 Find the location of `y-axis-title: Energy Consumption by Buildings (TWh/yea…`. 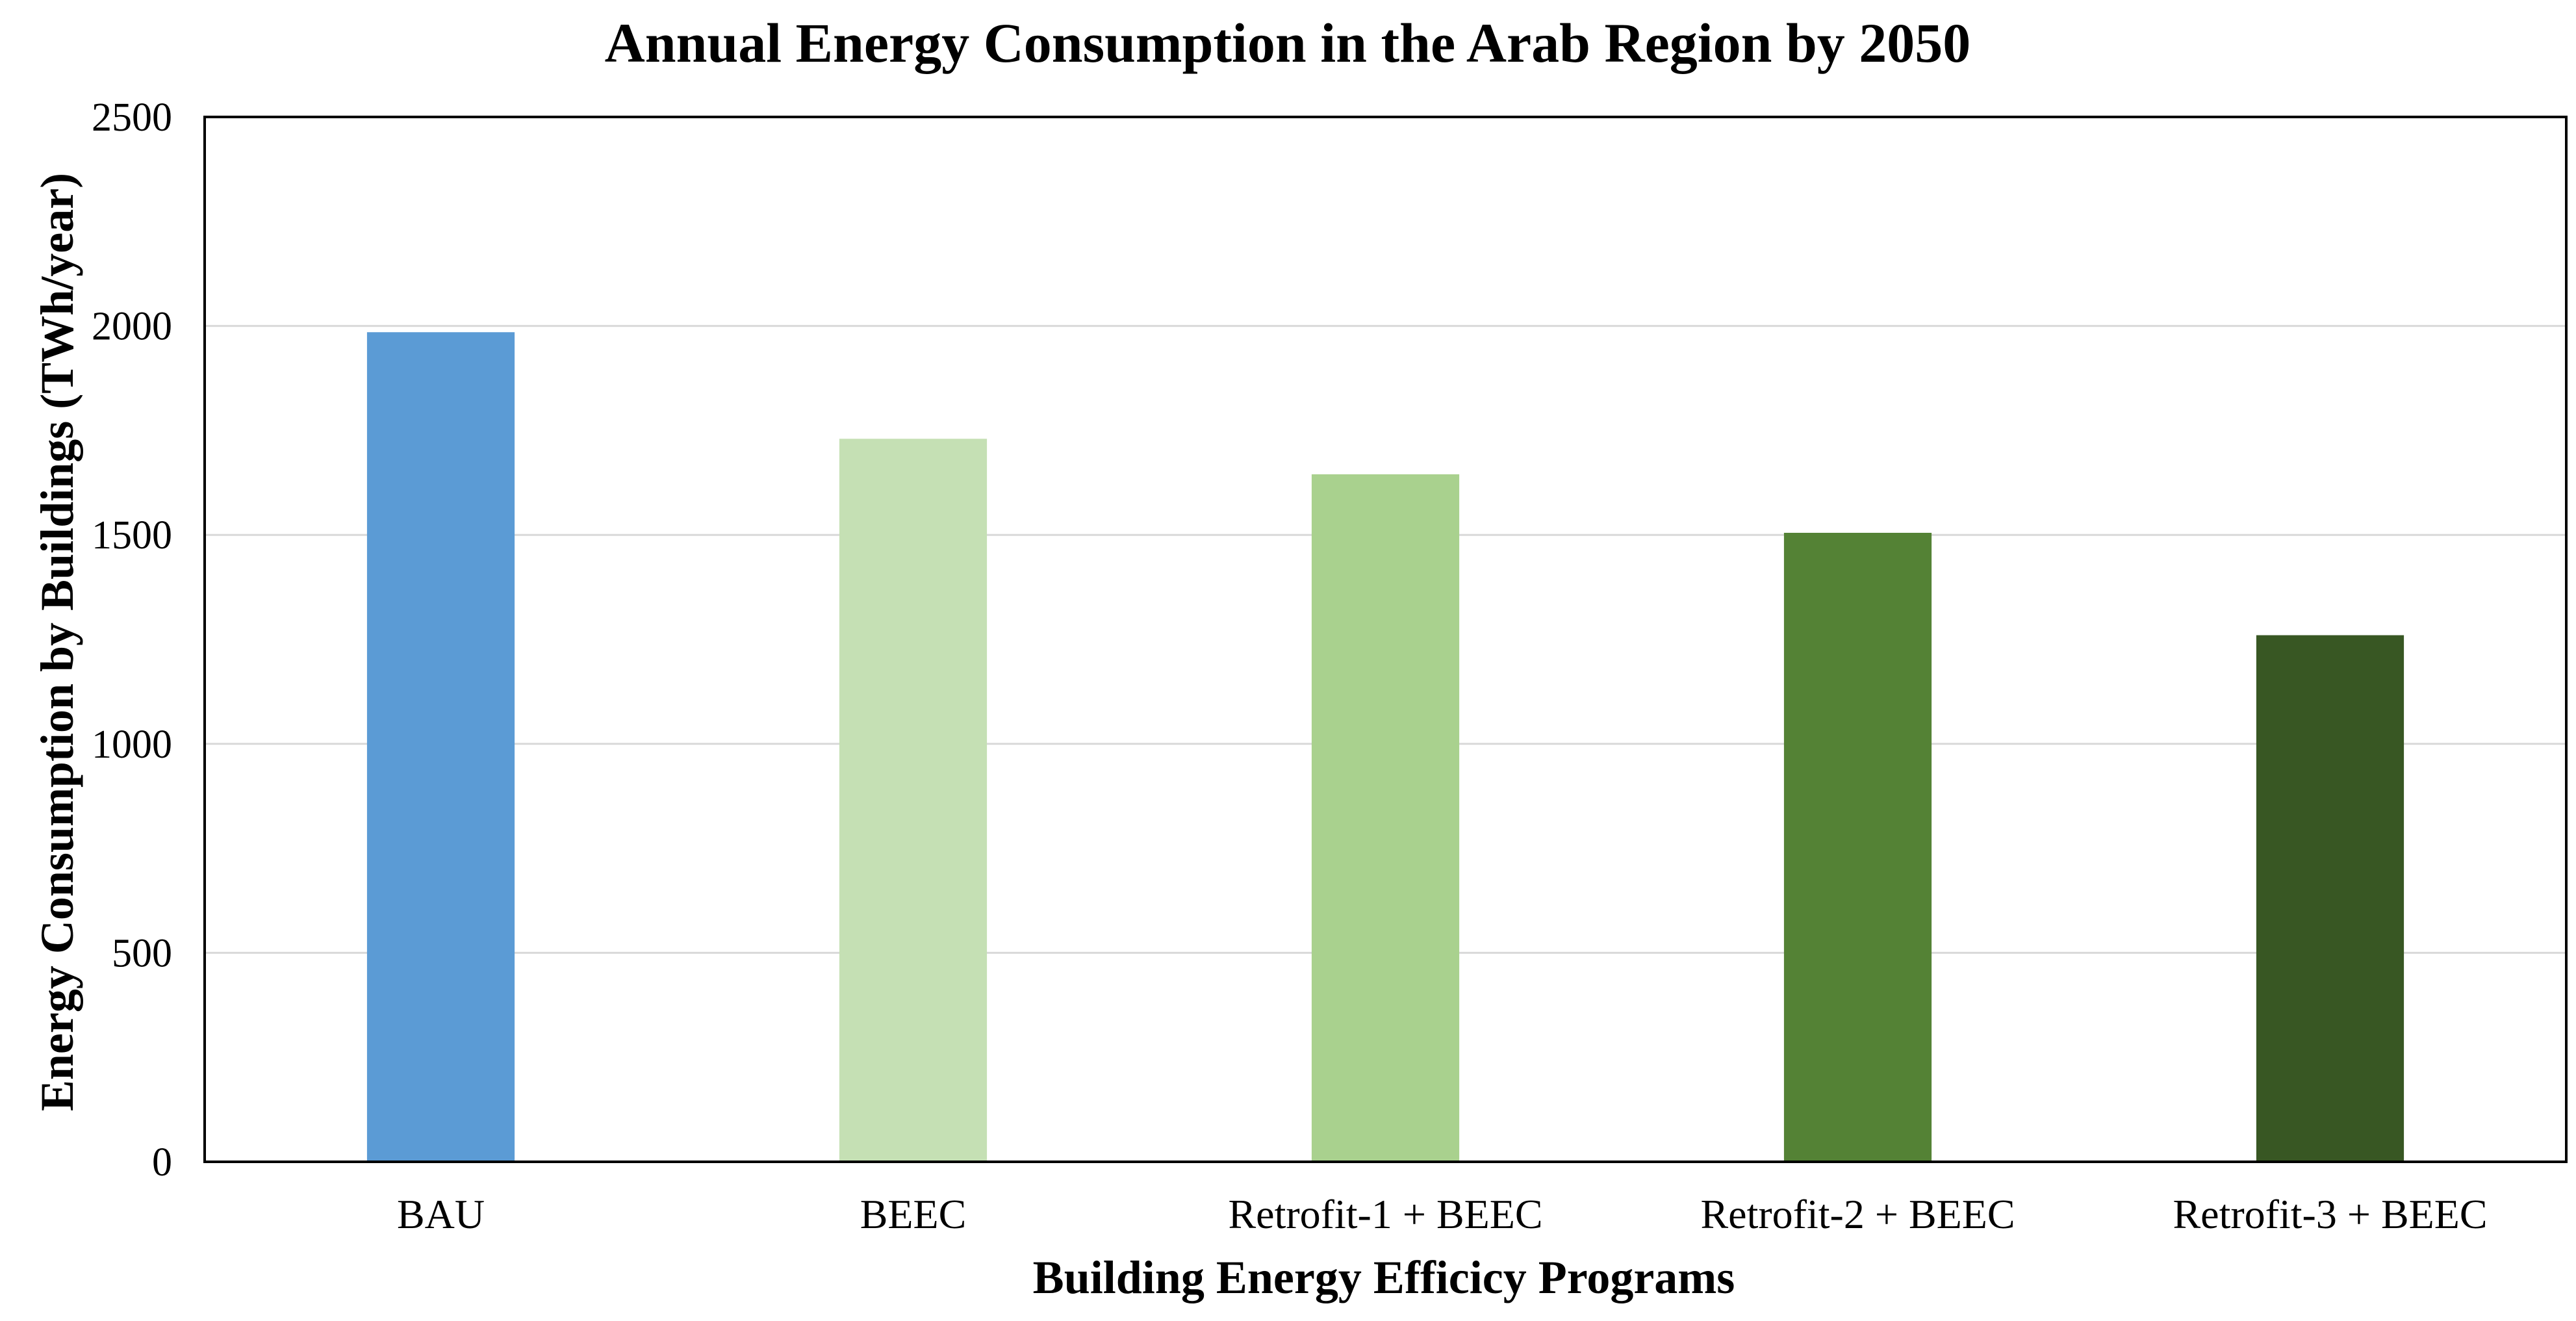

y-axis-title: Energy Consumption by Buildings (TWh/yea… is located at coordinates (57, 642).